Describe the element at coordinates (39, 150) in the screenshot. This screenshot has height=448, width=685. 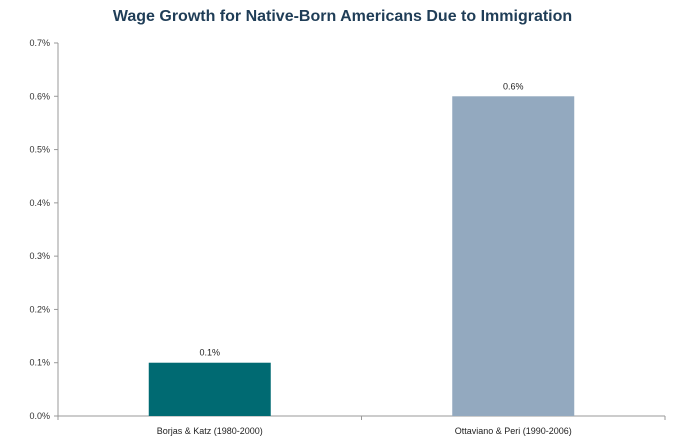
I see `y-tick-label: 0.5%` at that location.